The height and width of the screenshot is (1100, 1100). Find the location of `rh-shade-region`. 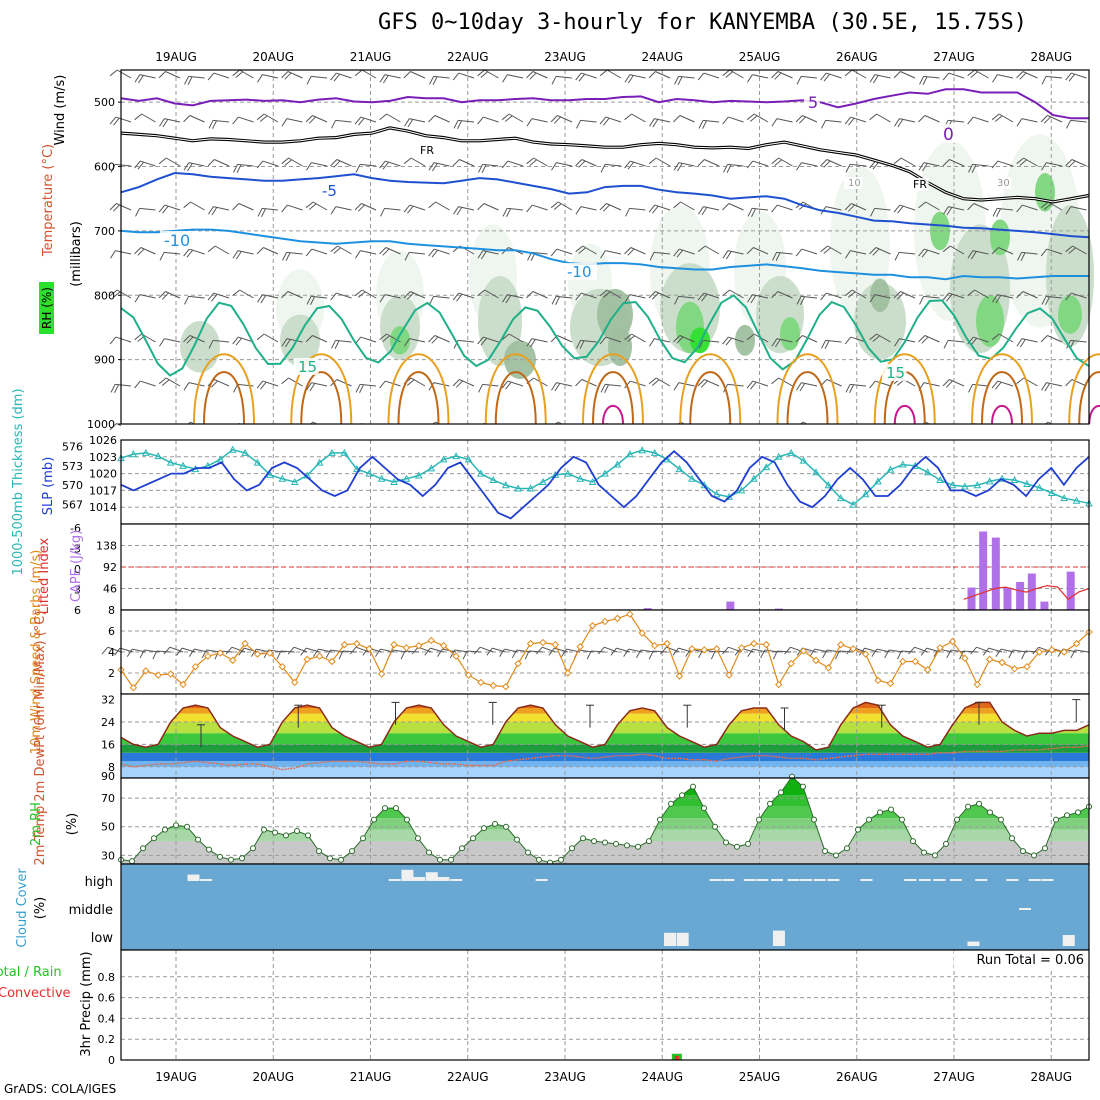

rh-shade-region is located at coordinates (300, 340).